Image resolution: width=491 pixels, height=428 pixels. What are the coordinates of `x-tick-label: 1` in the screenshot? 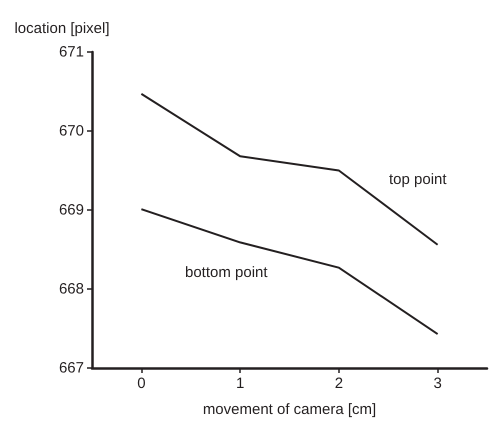 It's located at (240, 383).